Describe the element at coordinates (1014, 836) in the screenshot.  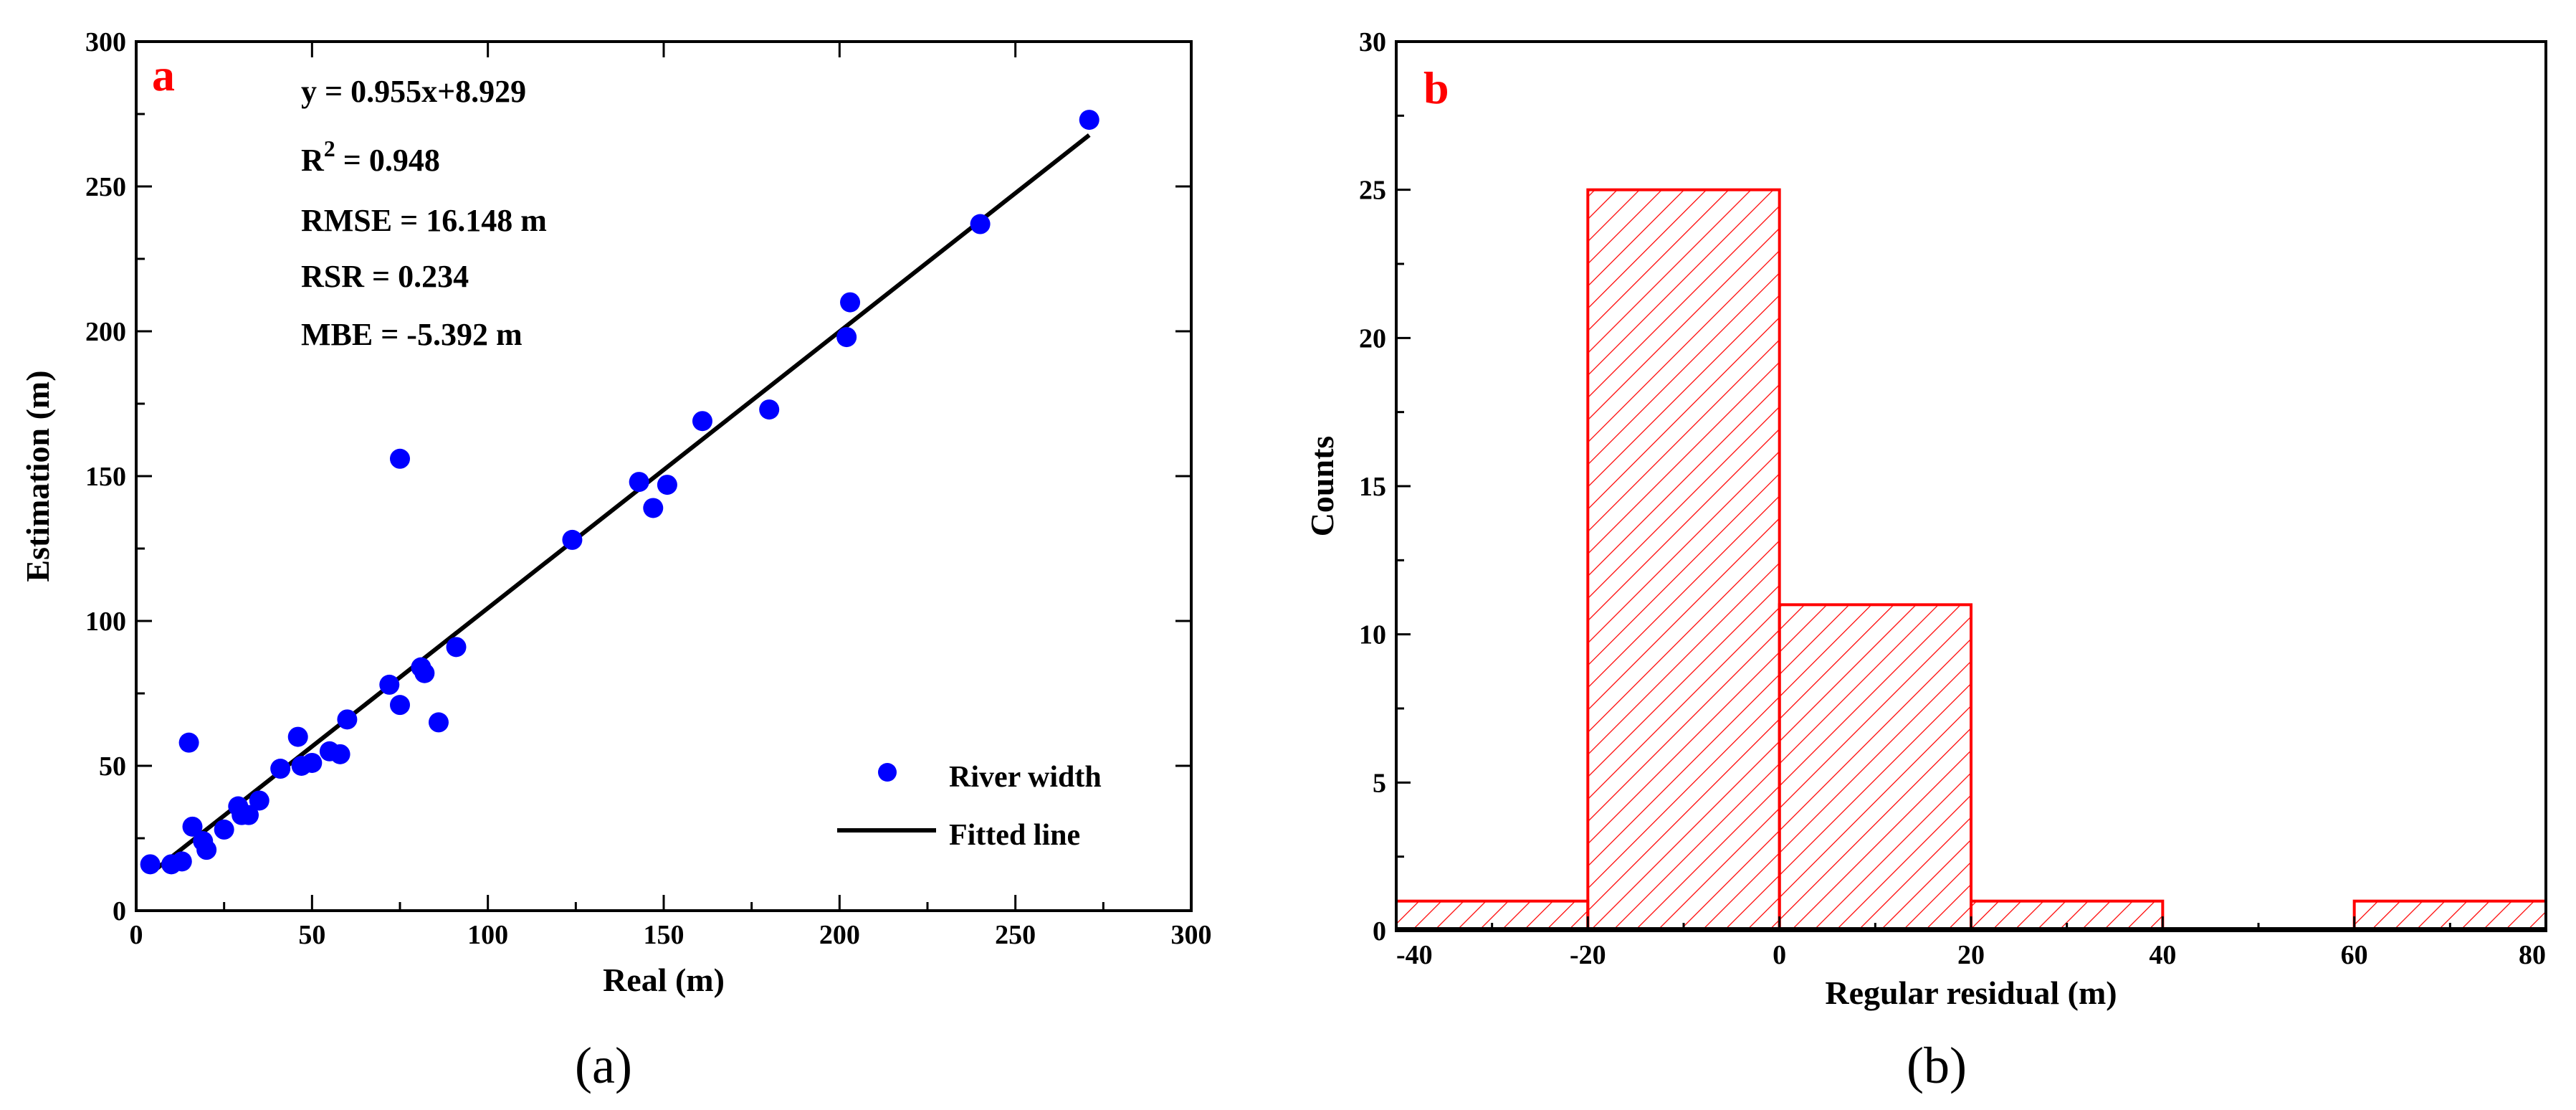
I see `legend-label-fitted-line: Fitted line` at that location.